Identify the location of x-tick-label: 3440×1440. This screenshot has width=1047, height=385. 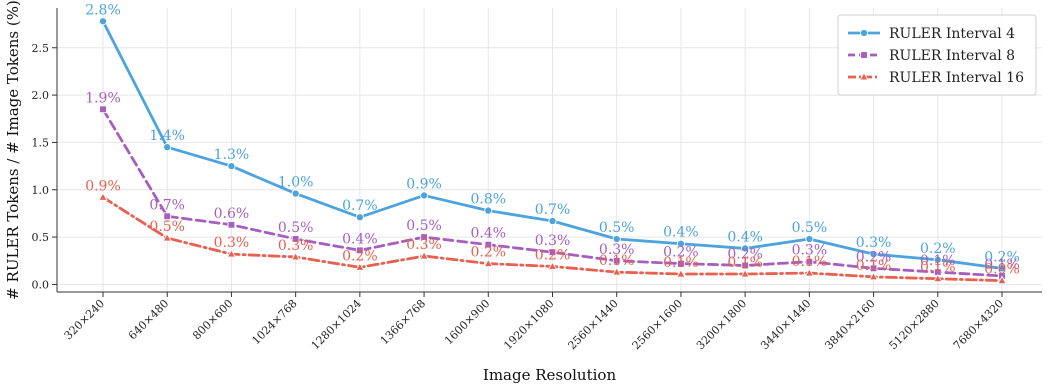
(785, 324).